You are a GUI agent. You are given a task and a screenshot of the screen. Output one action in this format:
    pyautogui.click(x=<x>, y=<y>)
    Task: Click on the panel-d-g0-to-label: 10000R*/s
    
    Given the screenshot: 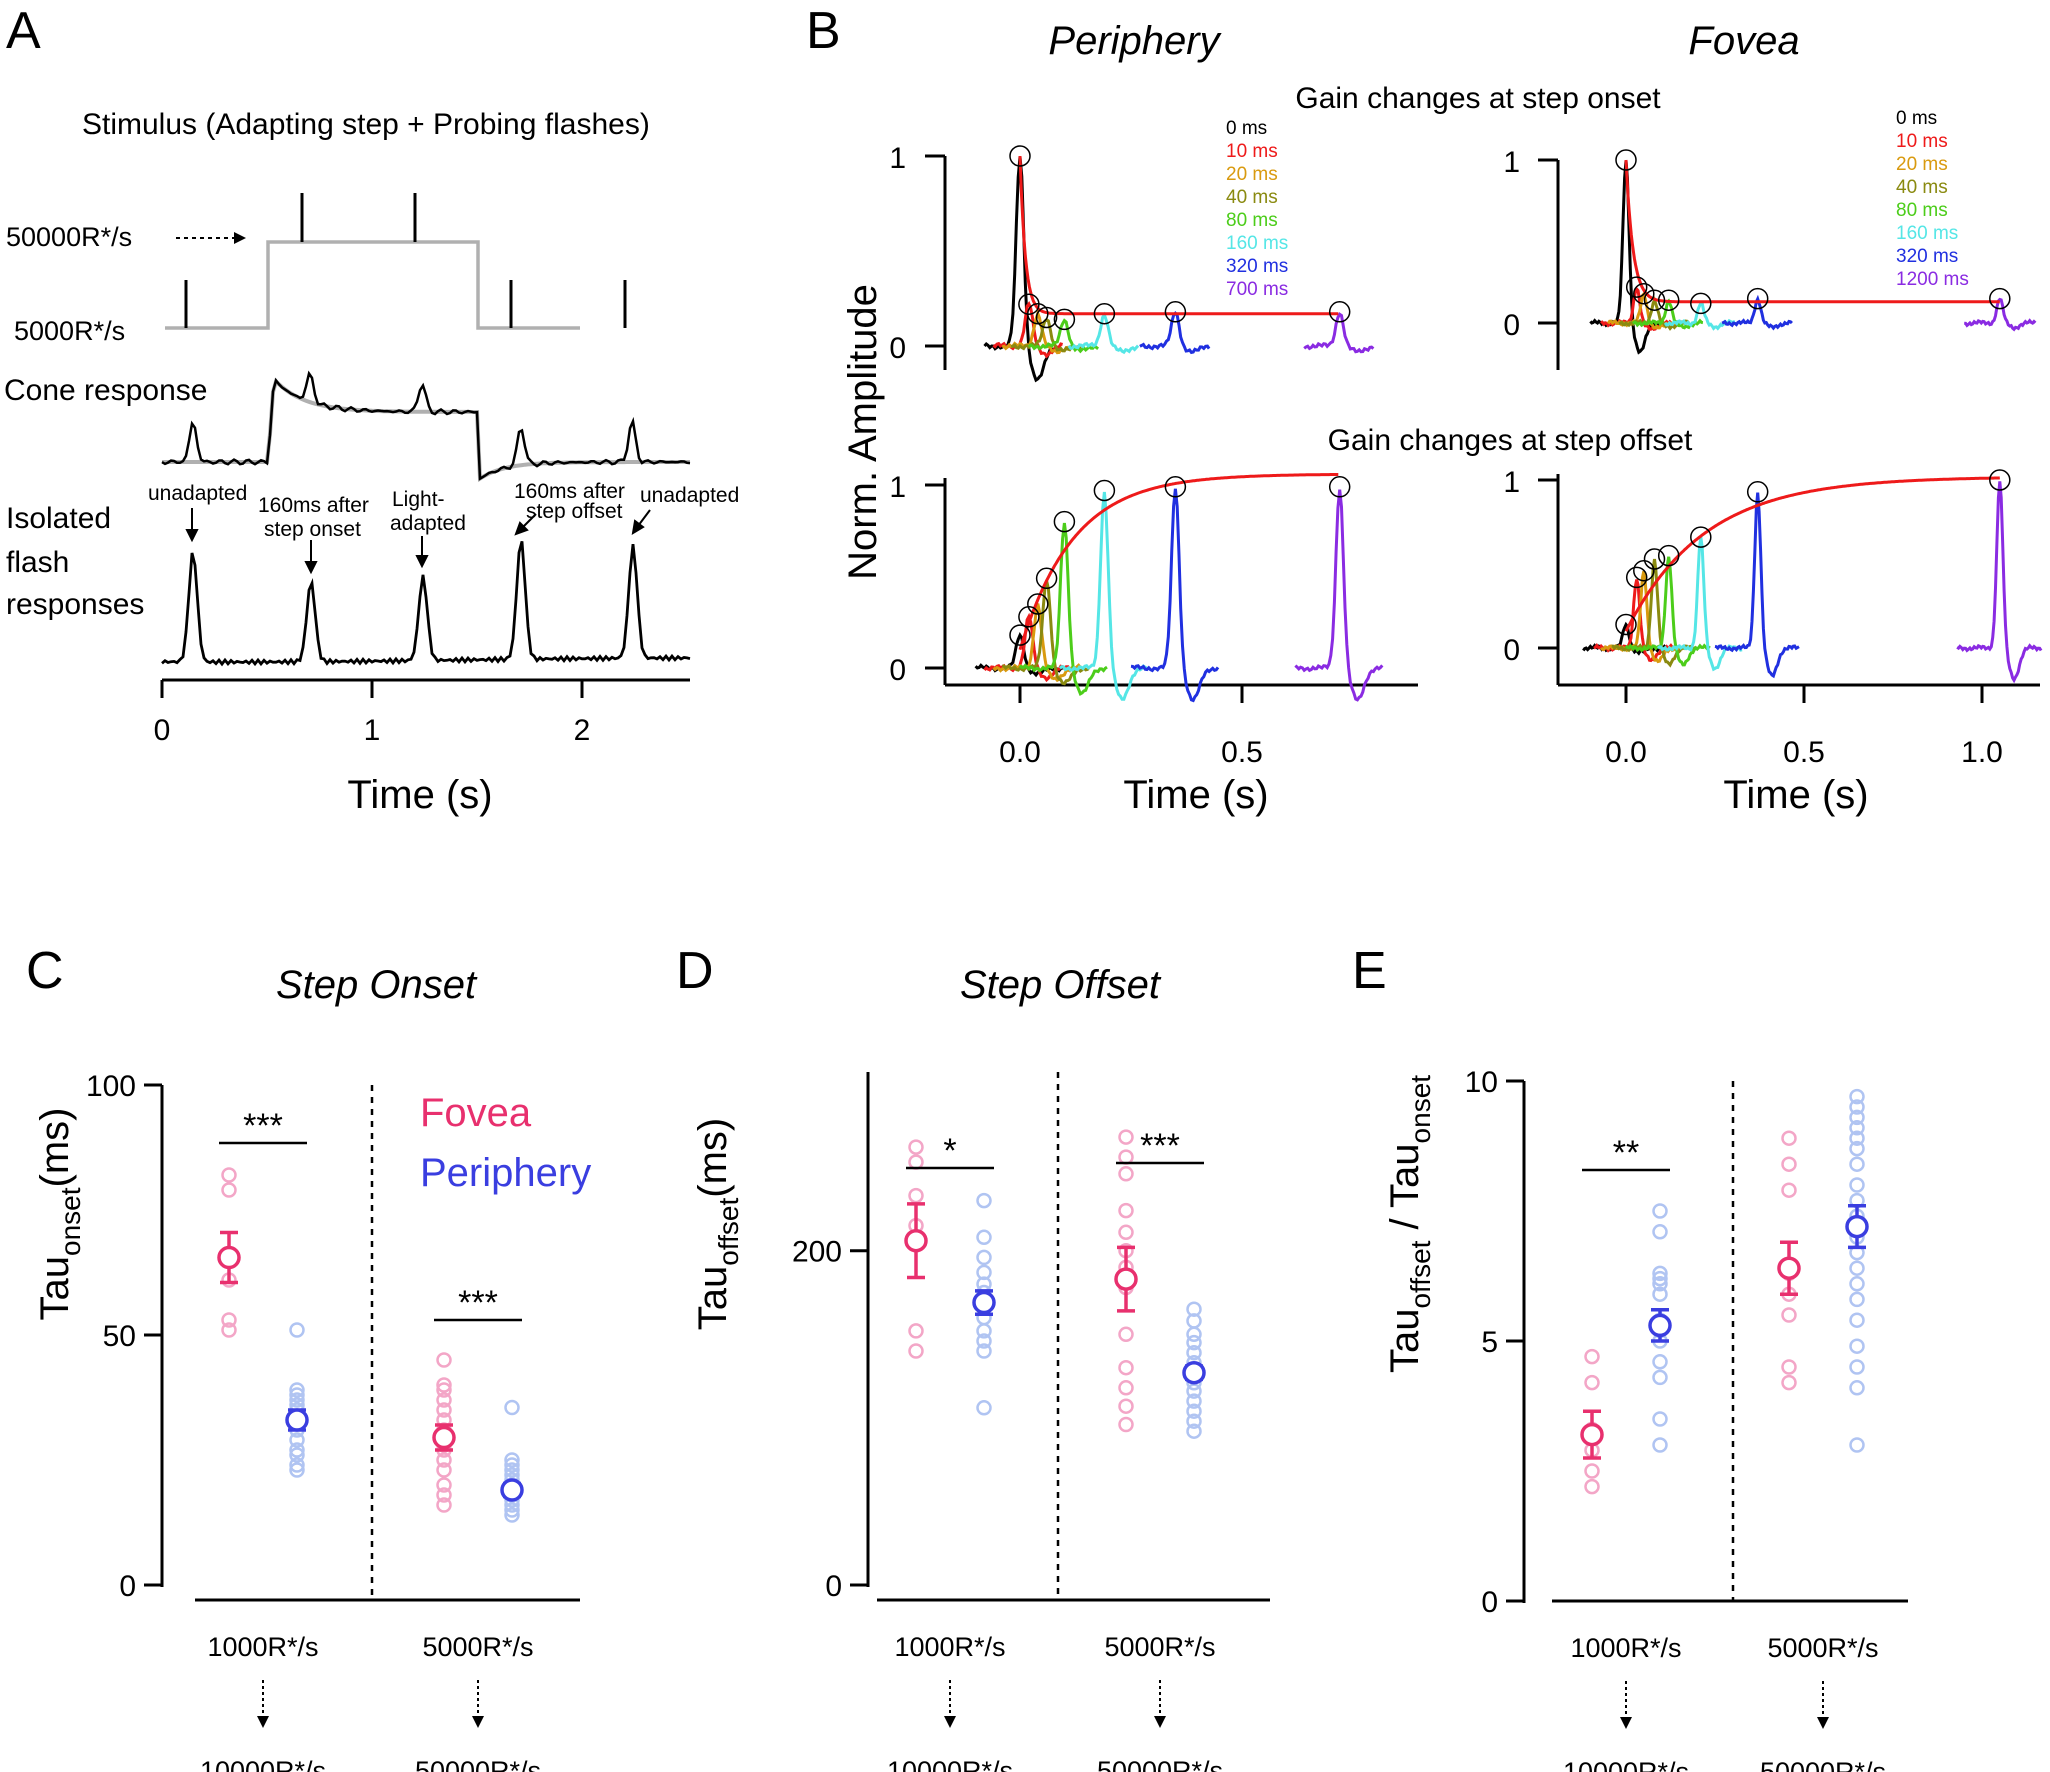 What is the action you would take?
    pyautogui.click(x=950, y=1764)
    